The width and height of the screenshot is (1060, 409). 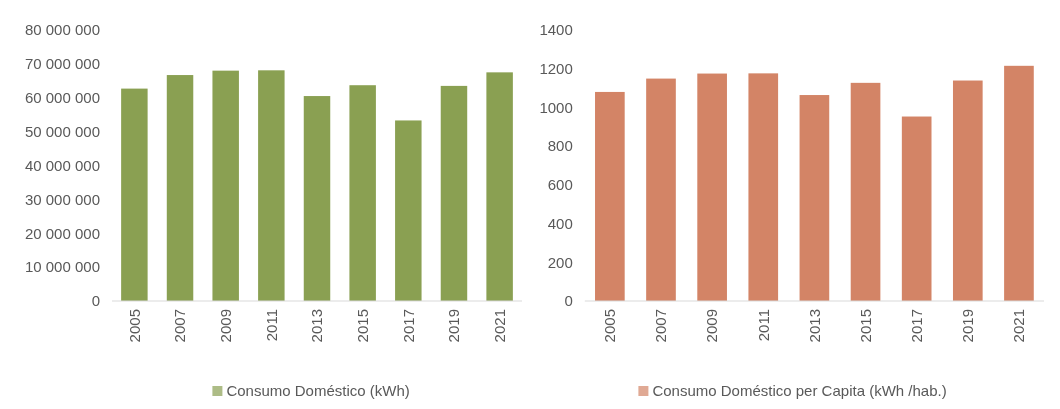 I want to click on y-tick-label: 800, so click(x=560, y=146).